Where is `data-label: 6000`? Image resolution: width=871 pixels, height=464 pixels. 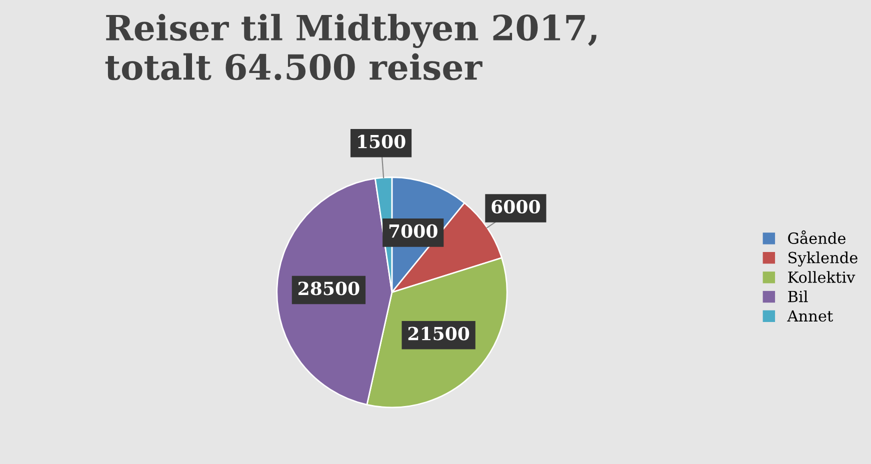
data-label: 6000 is located at coordinates (516, 207).